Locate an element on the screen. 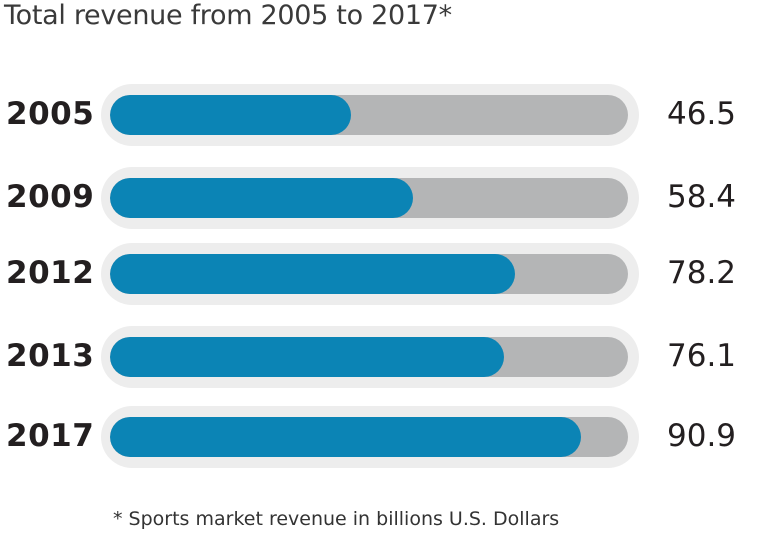 Image resolution: width=762 pixels, height=552 pixels. chart-title: Total revenue from 2005 to 2017* is located at coordinates (228, 15).